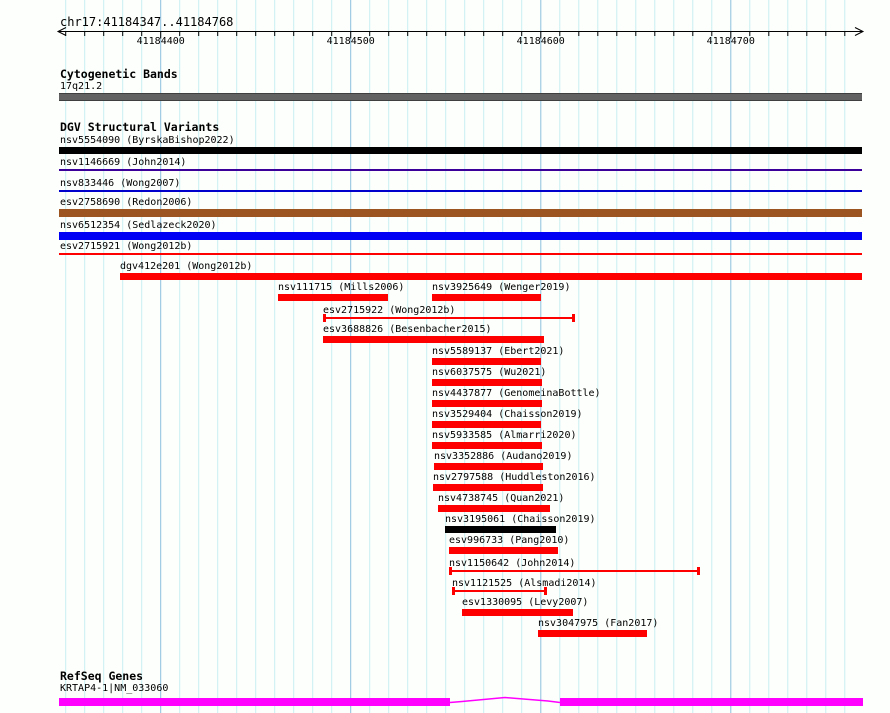  Describe the element at coordinates (598, 623) in the screenshot. I see `variant-label: nsv3047975 (Fan2017)` at that location.